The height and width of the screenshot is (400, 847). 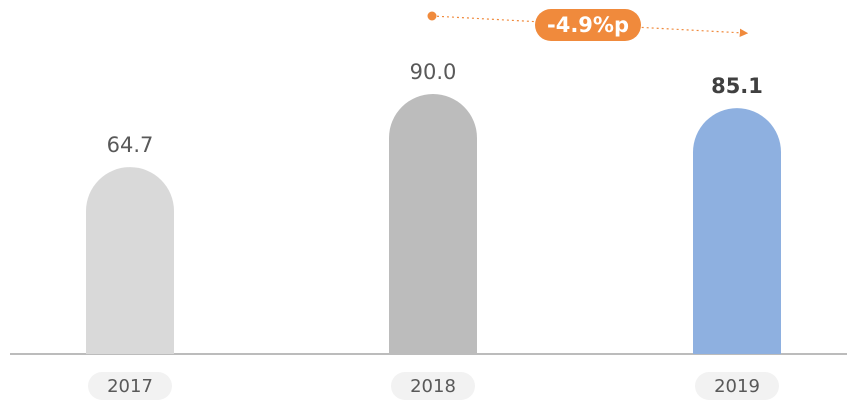 I want to click on x-tick-label: 2019, so click(x=737, y=386).